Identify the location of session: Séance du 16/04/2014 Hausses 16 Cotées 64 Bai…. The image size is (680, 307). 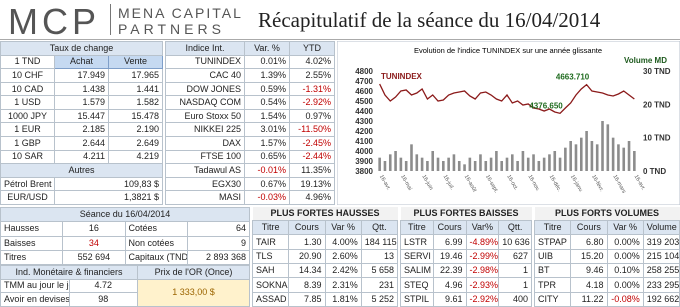
(125, 236).